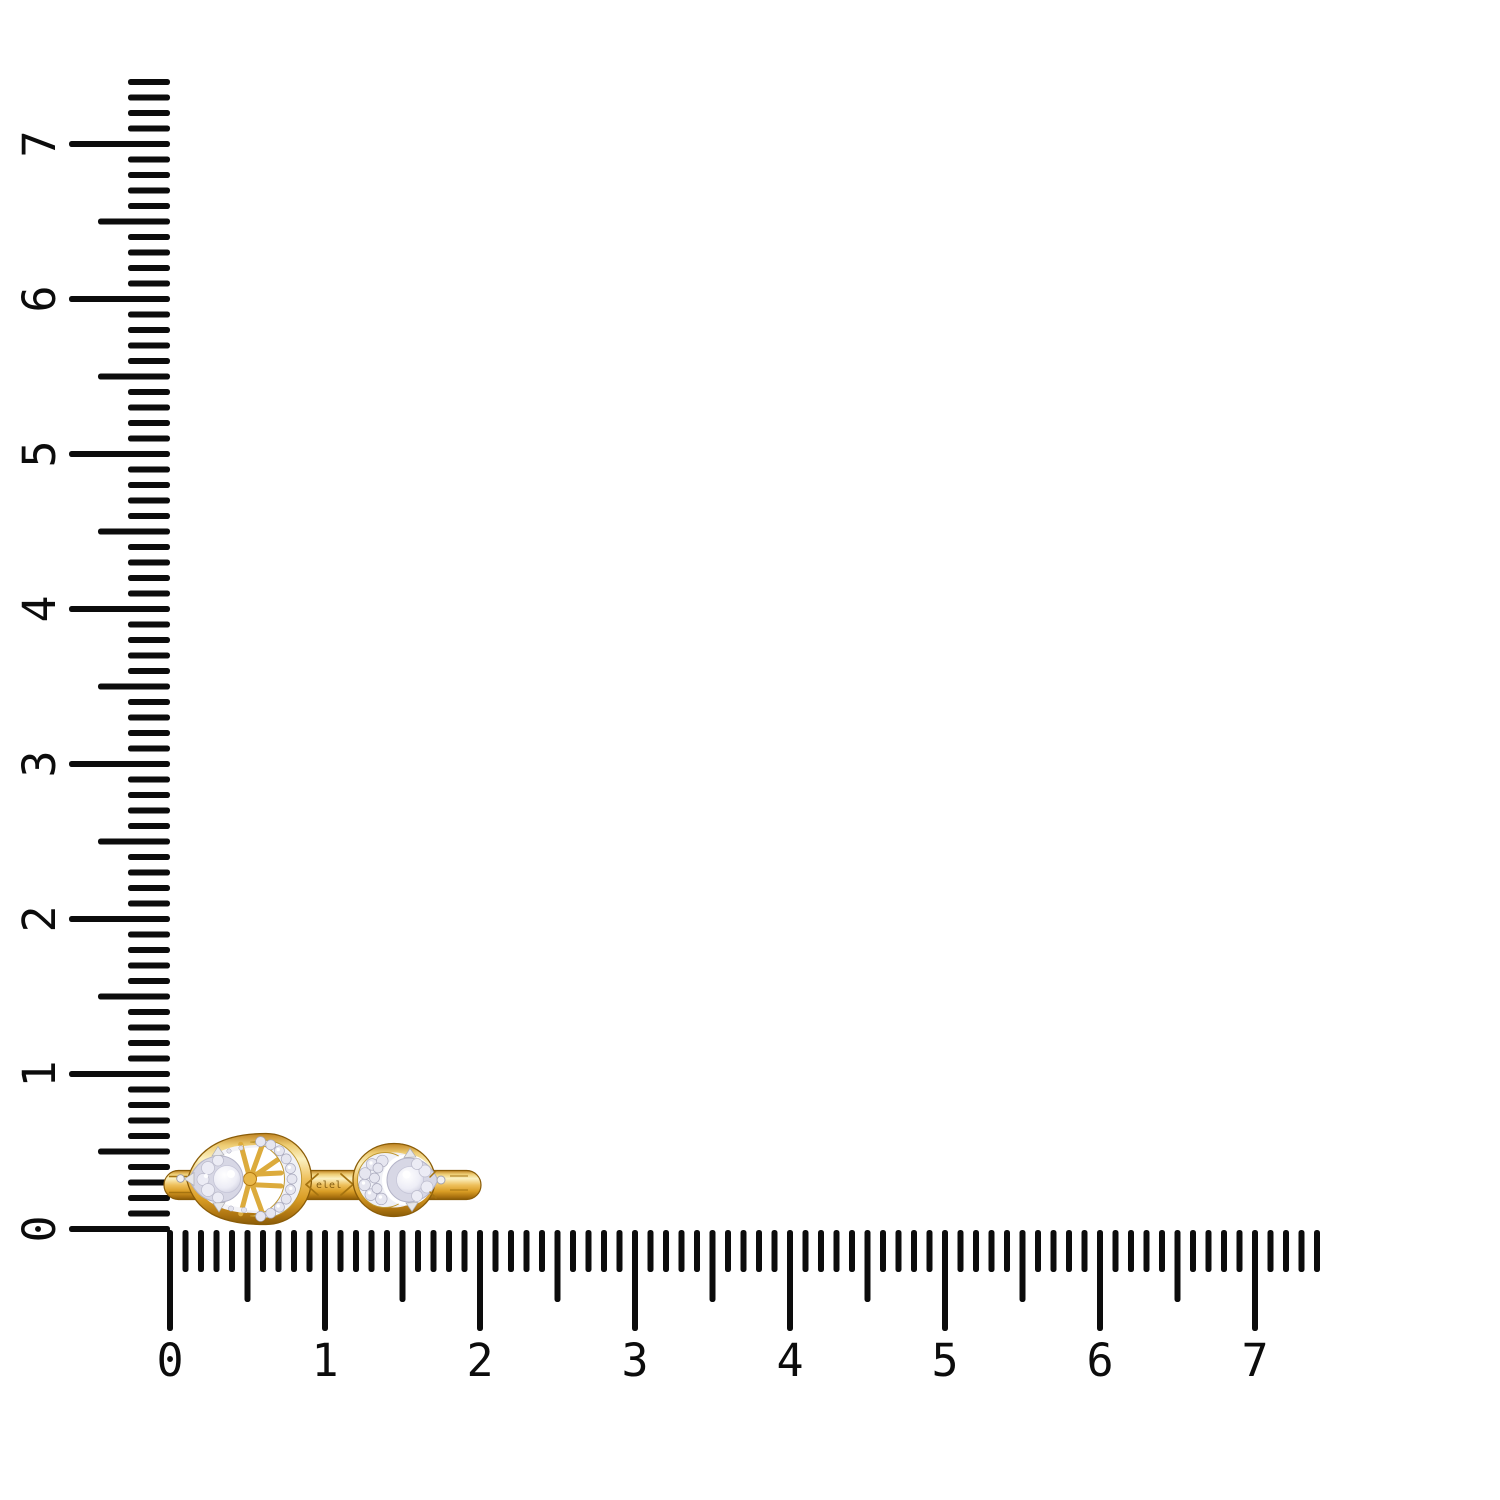 The width and height of the screenshot is (1500, 1500). I want to click on h-ruler-label-1: 1, so click(324, 1360).